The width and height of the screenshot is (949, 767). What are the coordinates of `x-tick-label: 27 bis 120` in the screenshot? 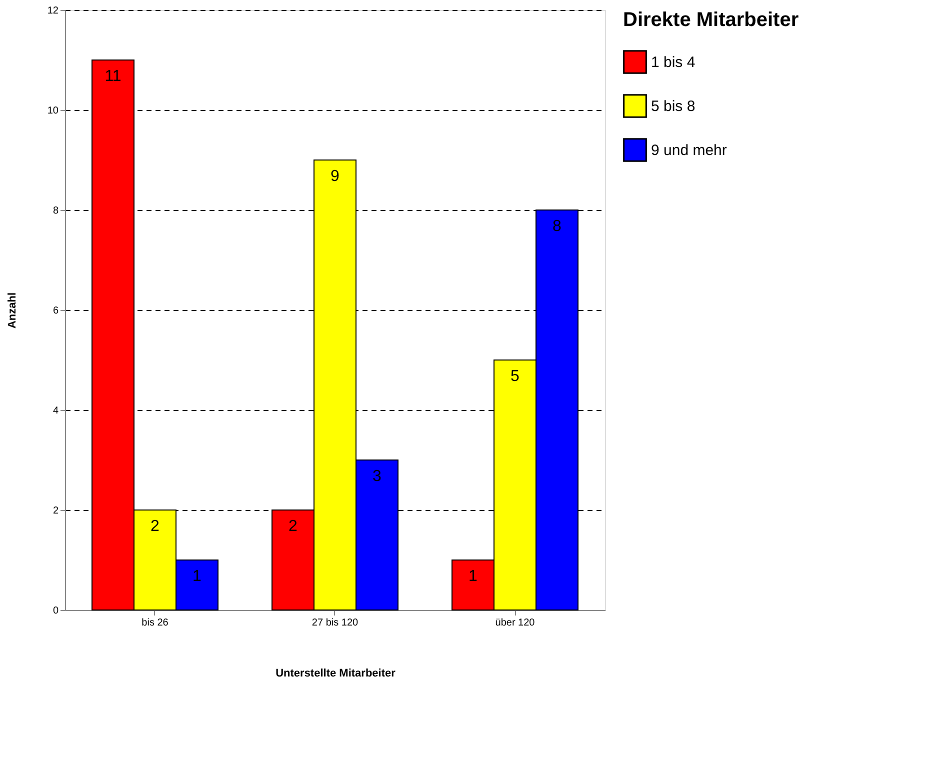 It's located at (335, 623).